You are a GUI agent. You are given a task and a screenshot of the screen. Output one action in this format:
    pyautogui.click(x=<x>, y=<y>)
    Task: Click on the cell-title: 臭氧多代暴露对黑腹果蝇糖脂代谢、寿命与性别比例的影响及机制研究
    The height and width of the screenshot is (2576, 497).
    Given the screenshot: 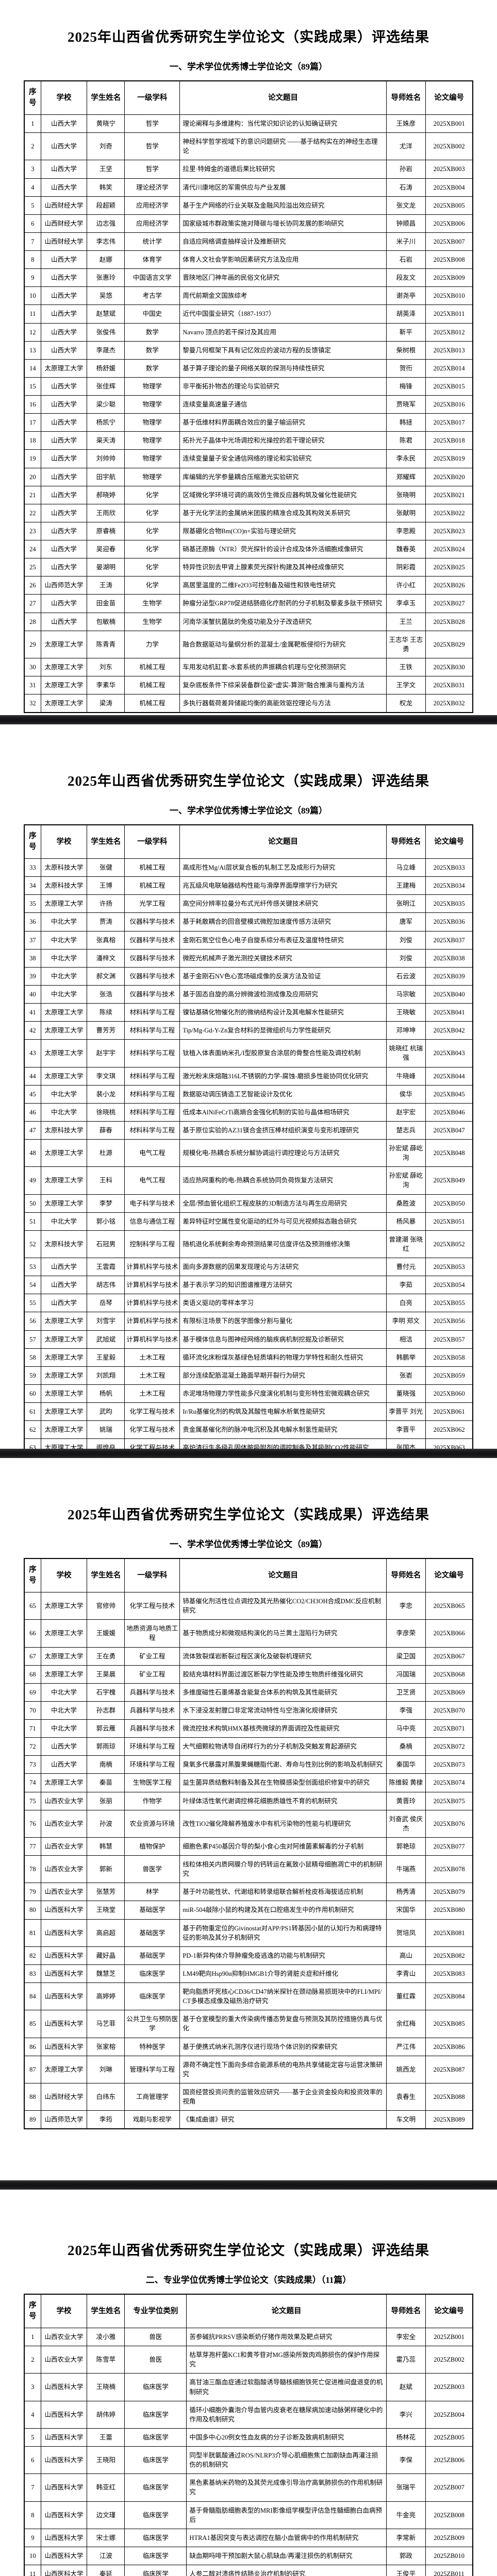 What is the action you would take?
    pyautogui.click(x=283, y=1764)
    